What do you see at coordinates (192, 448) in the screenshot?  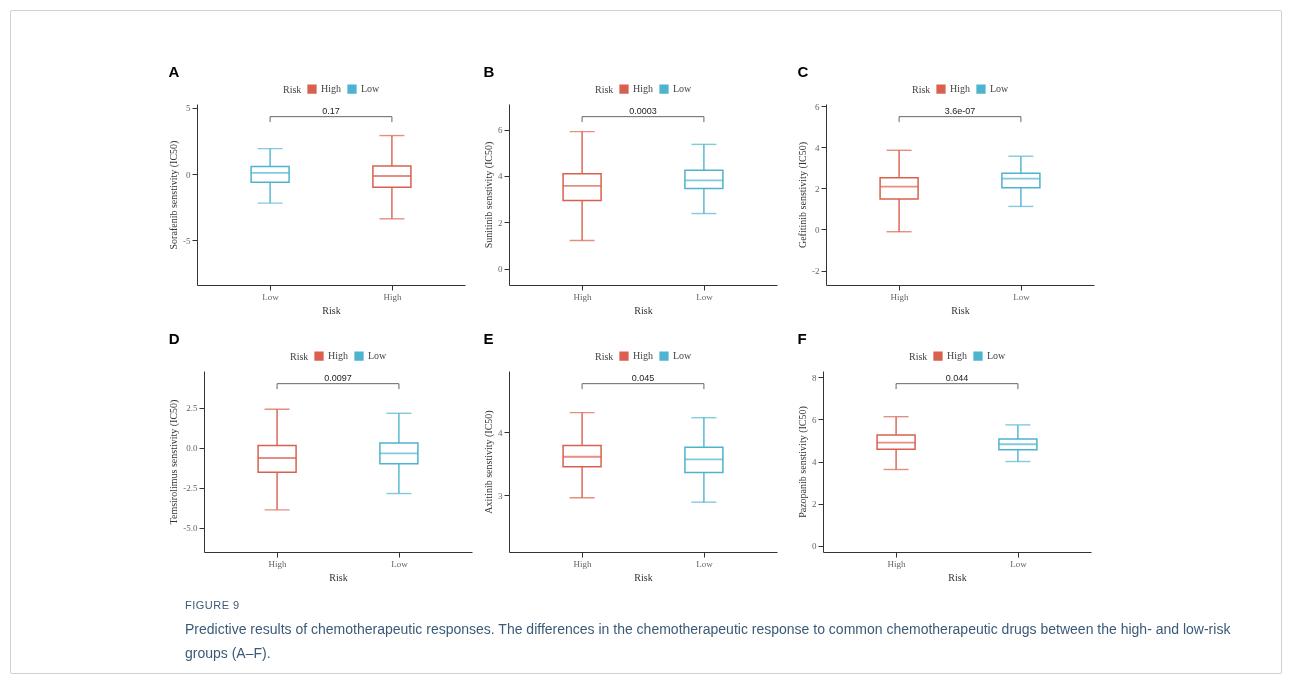 I see `y-tick-label: 0.0` at bounding box center [192, 448].